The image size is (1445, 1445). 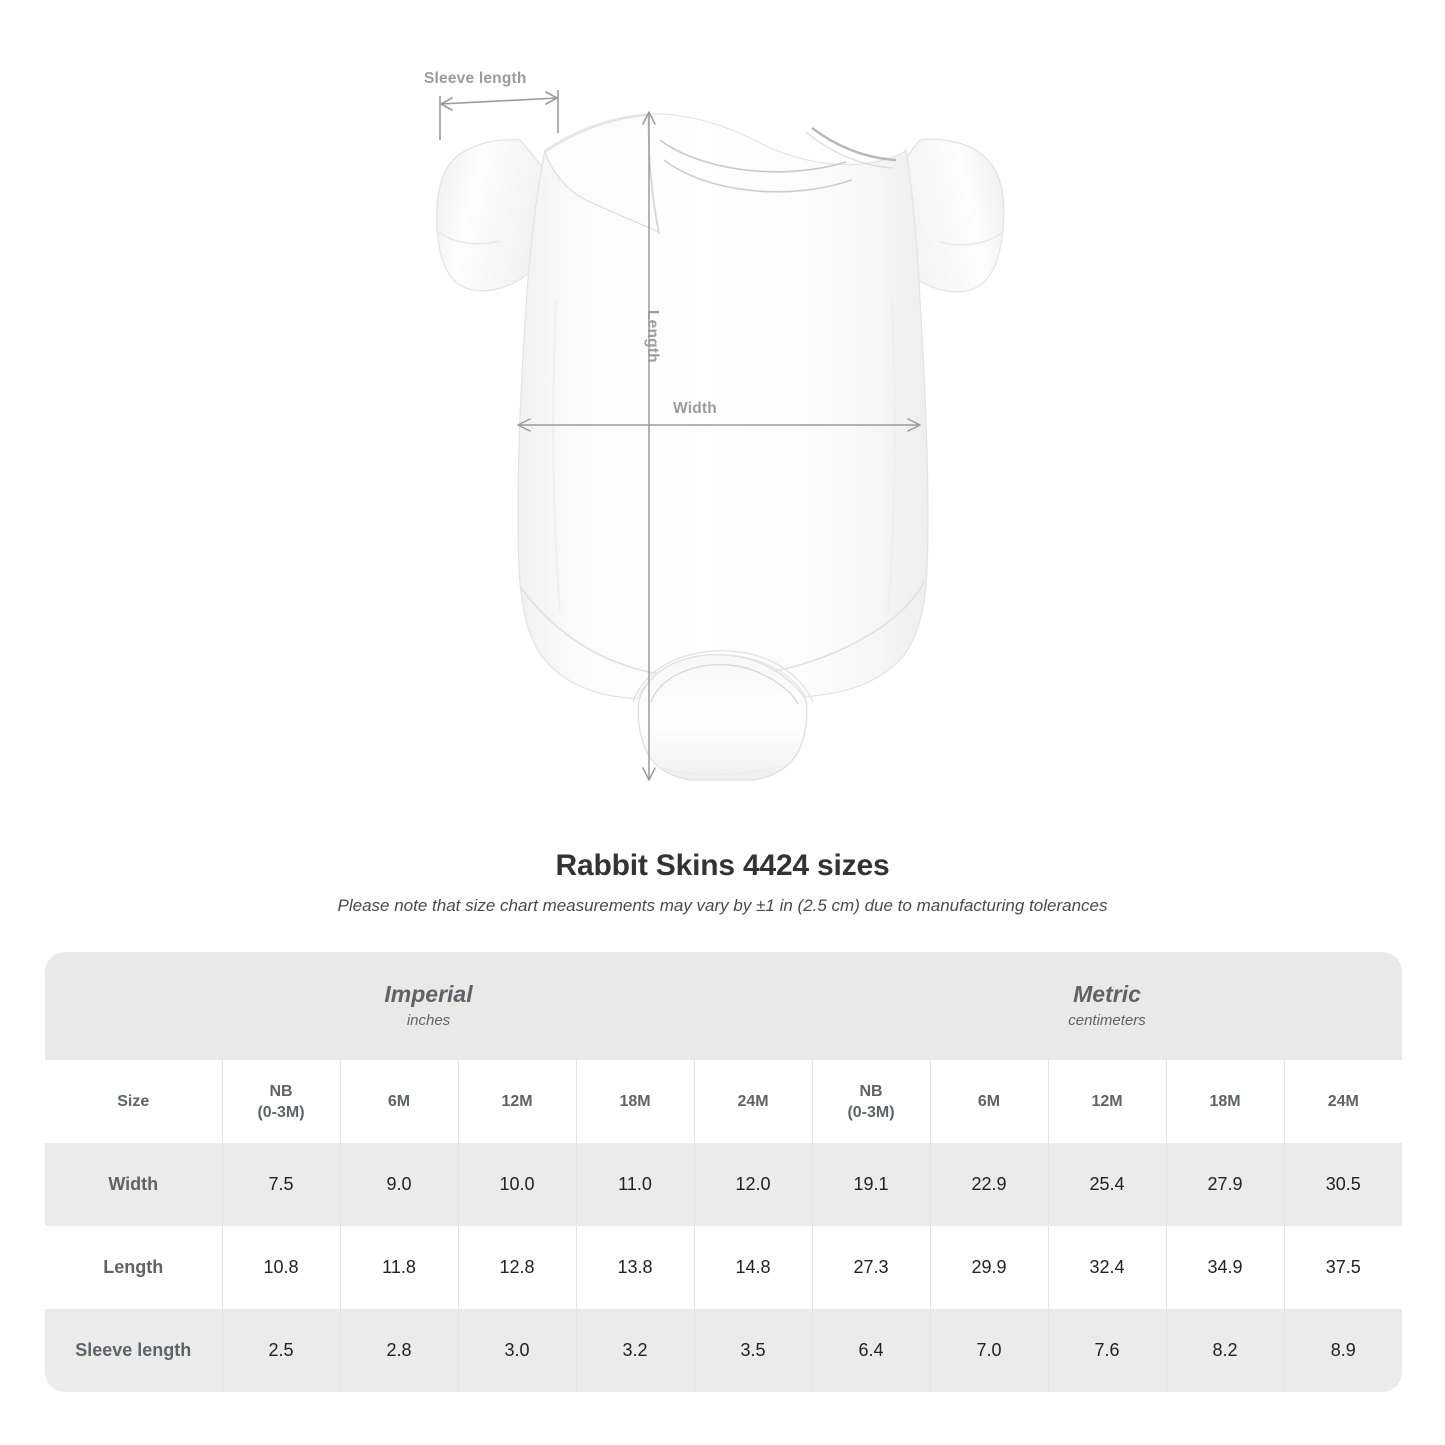 I want to click on header-size-12m-imperial: 12M, so click(x=517, y=1101).